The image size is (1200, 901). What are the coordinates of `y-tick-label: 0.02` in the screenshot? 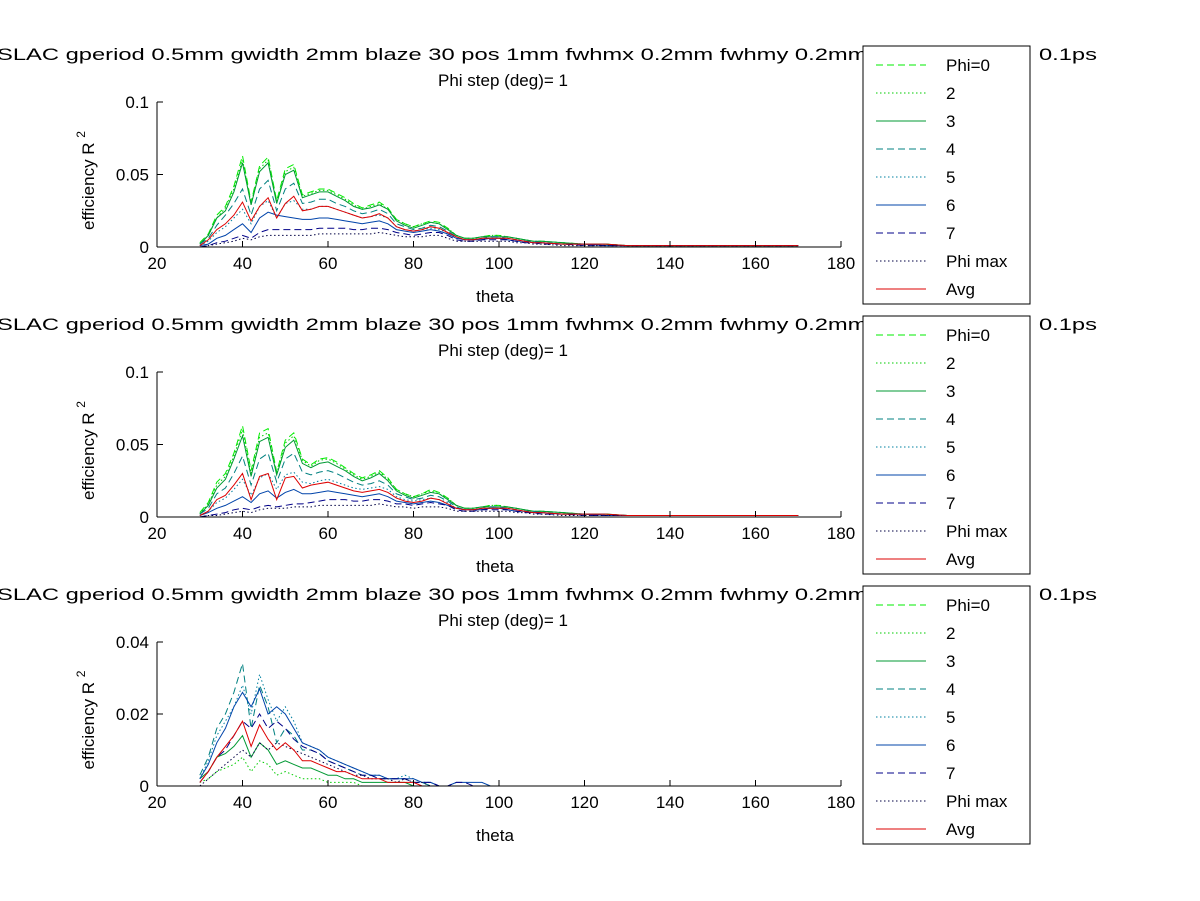 It's located at (132, 714).